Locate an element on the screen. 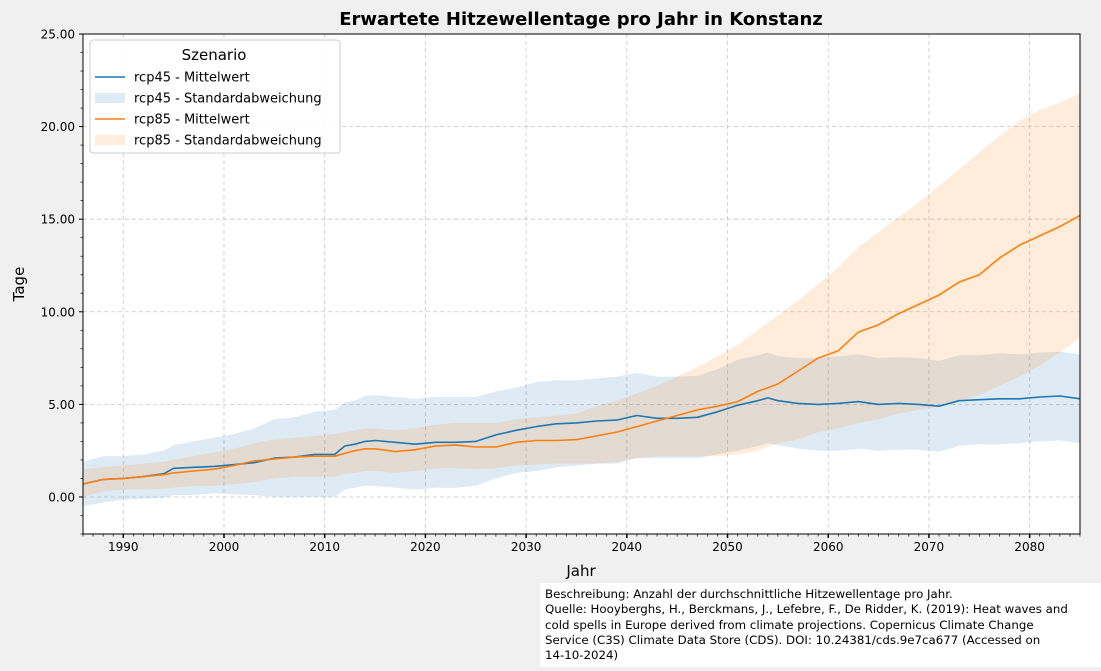  y-axis-ticks: 0.00 5.00 10.00 15.00 20.00 25.00 is located at coordinates (62, 281).